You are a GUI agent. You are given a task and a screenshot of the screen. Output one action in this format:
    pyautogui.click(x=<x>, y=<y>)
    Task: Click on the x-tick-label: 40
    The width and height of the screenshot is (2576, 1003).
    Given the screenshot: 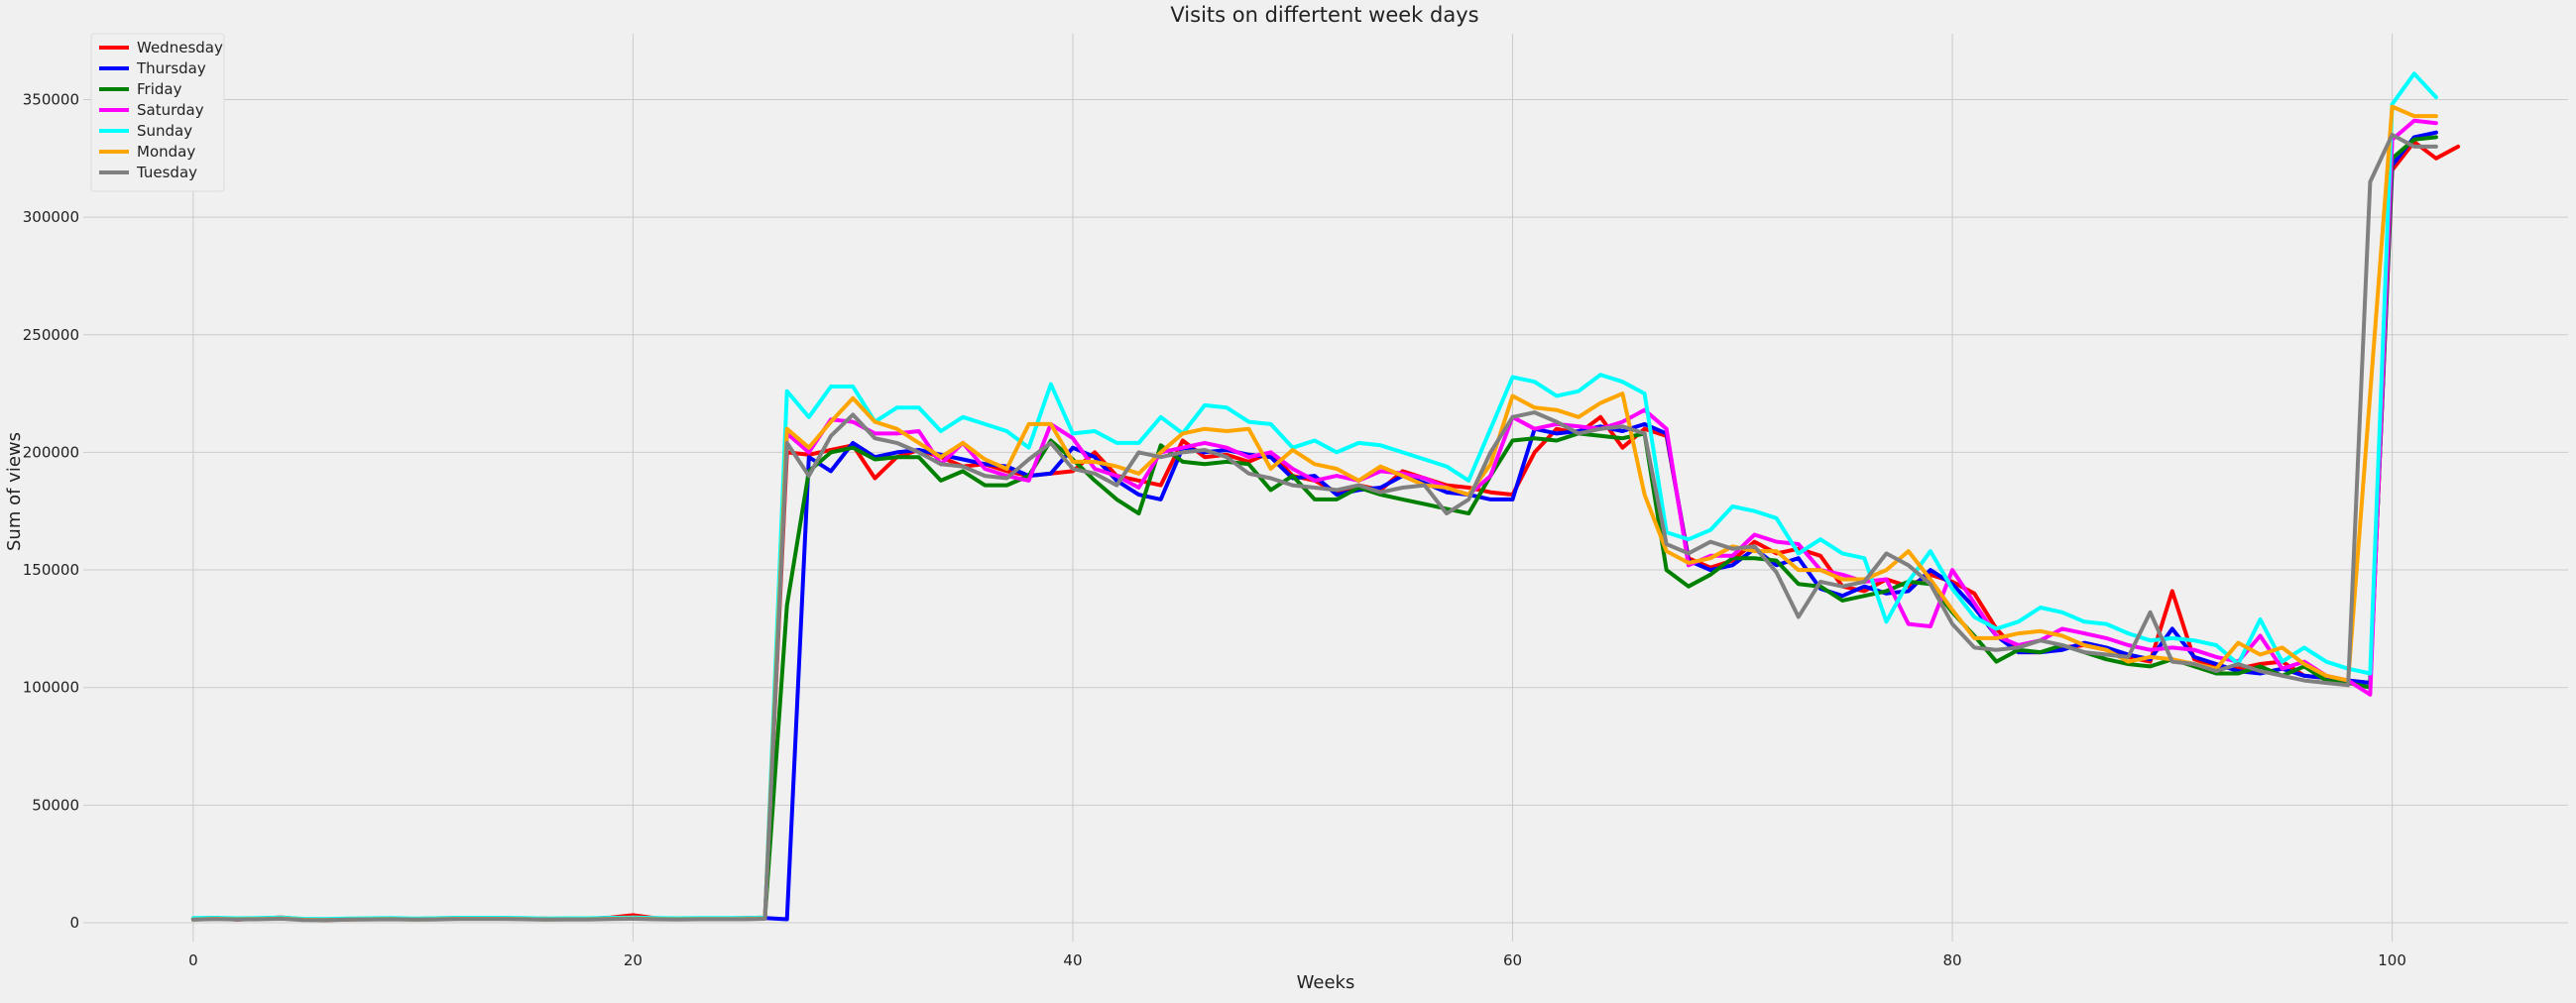 What is the action you would take?
    pyautogui.click(x=1072, y=960)
    